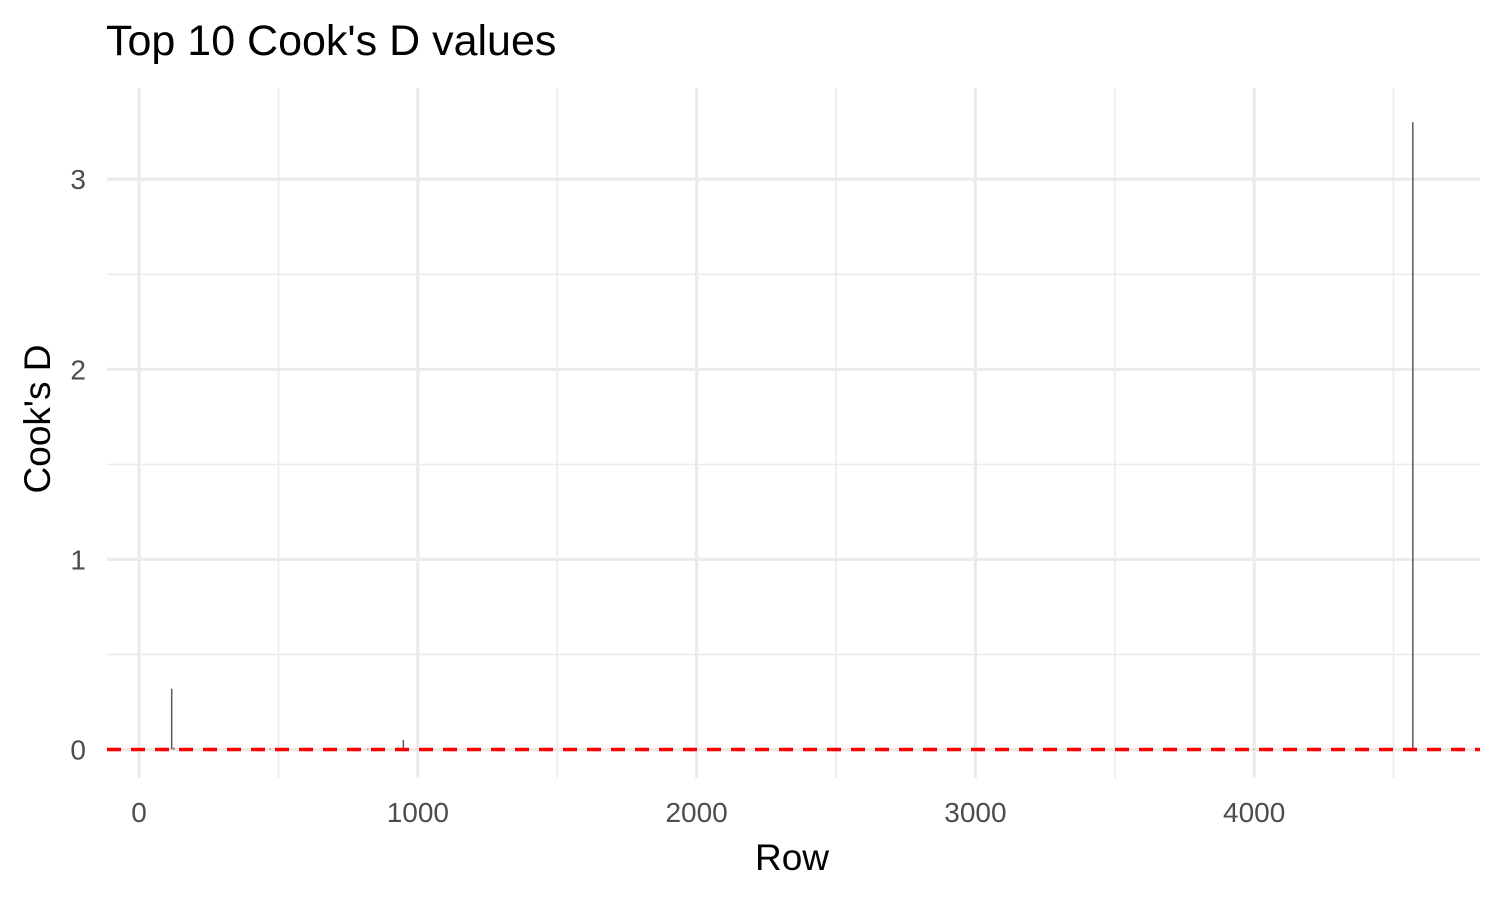 The height and width of the screenshot is (900, 1500). I want to click on y-axis-title: Cook's D, so click(37, 419).